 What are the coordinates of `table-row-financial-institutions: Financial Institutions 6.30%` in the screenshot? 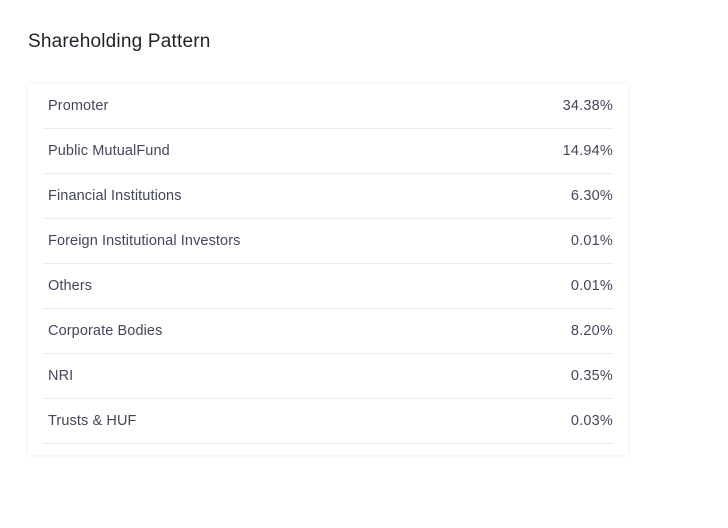 It's located at (328, 196).